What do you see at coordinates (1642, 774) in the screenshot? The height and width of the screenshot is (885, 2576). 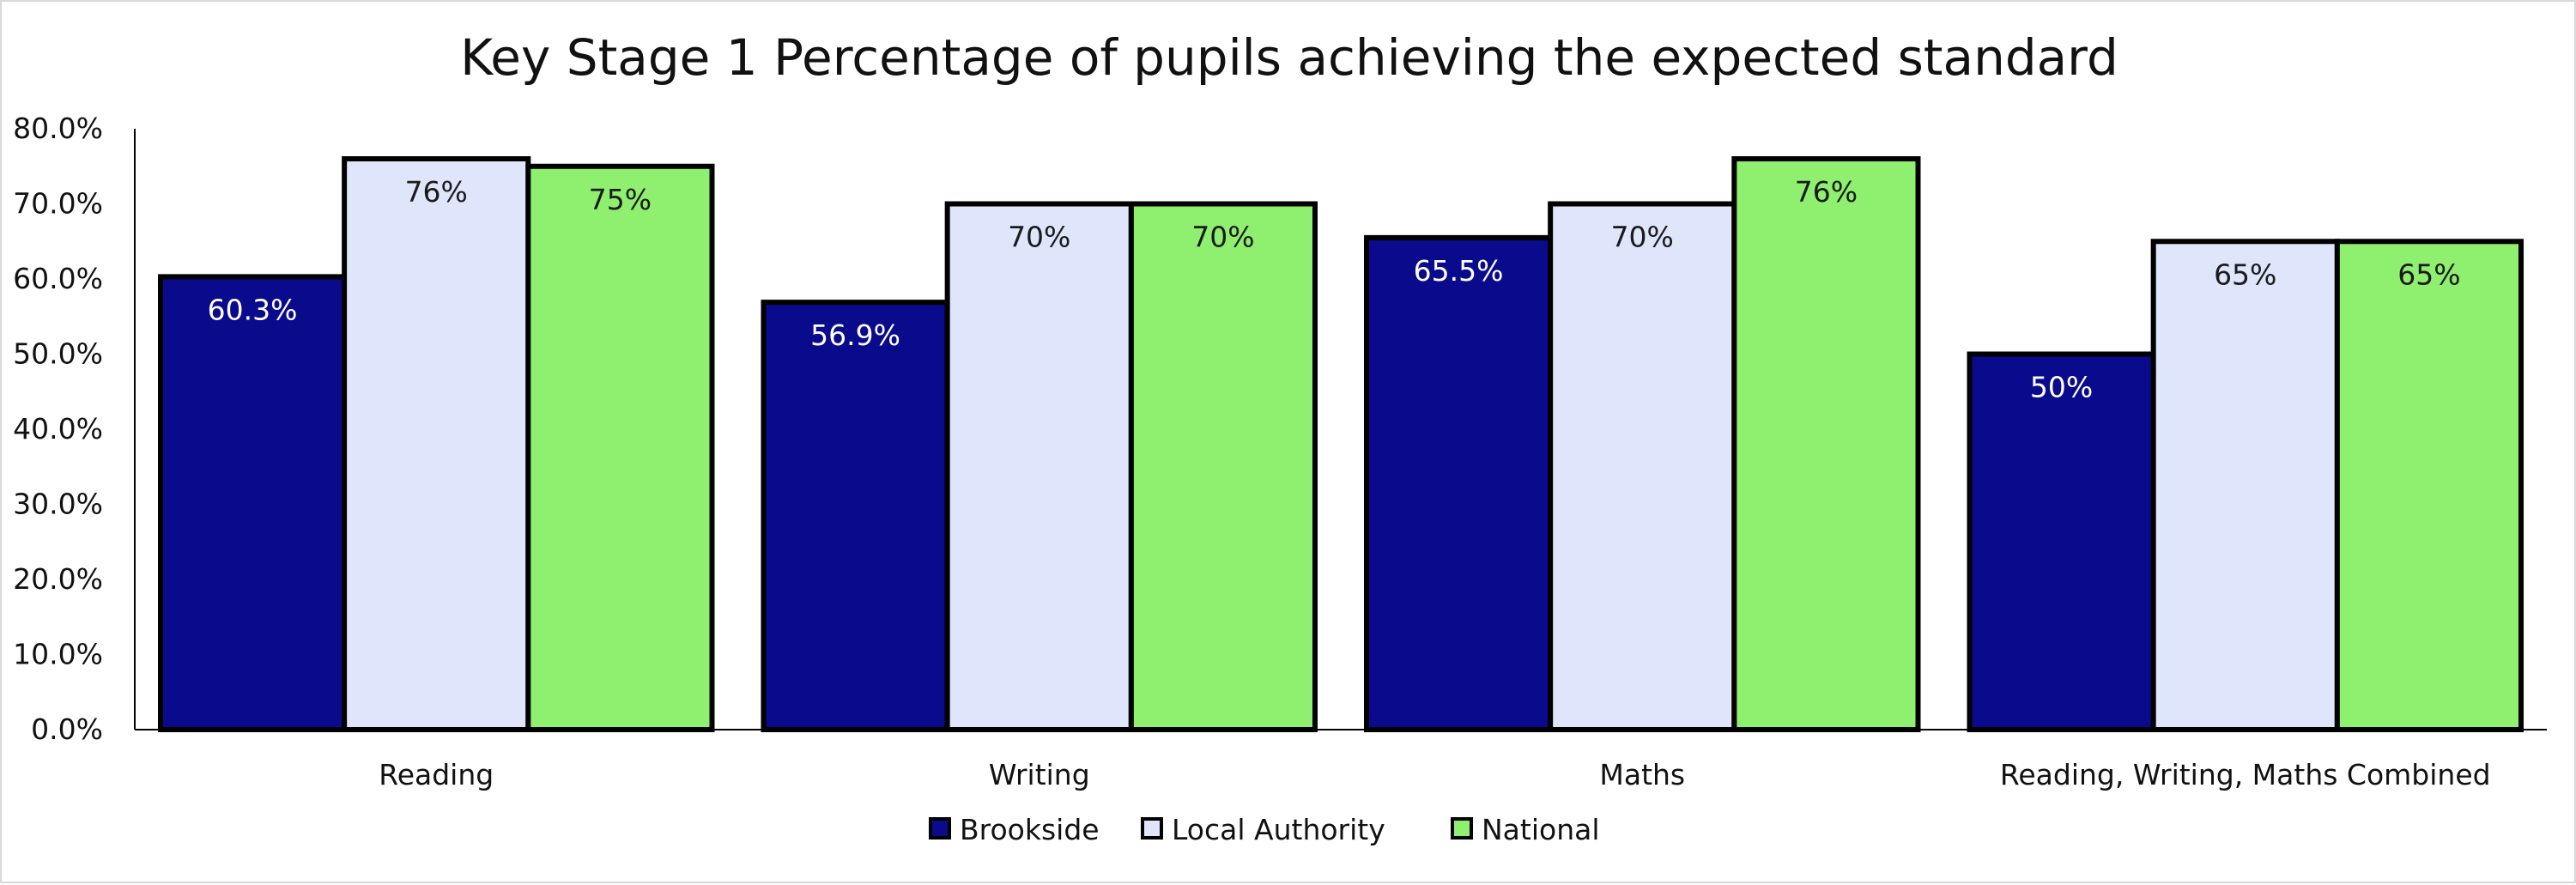 I see `x-category-label: Maths` at bounding box center [1642, 774].